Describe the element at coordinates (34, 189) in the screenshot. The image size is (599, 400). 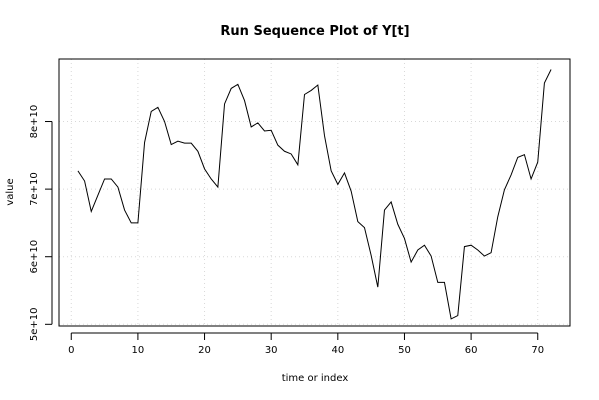
I see `y-tick-label: 7e+10` at that location.